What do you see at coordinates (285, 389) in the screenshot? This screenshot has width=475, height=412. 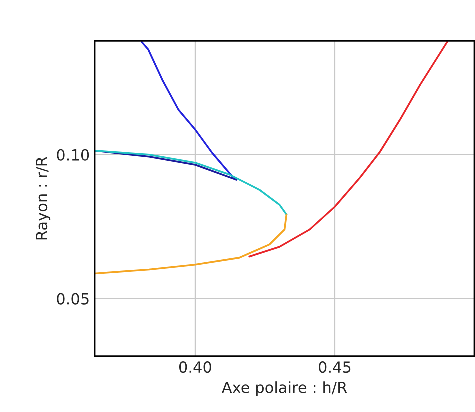 I see `x-axis-title: Axe polaire : h/R` at bounding box center [285, 389].